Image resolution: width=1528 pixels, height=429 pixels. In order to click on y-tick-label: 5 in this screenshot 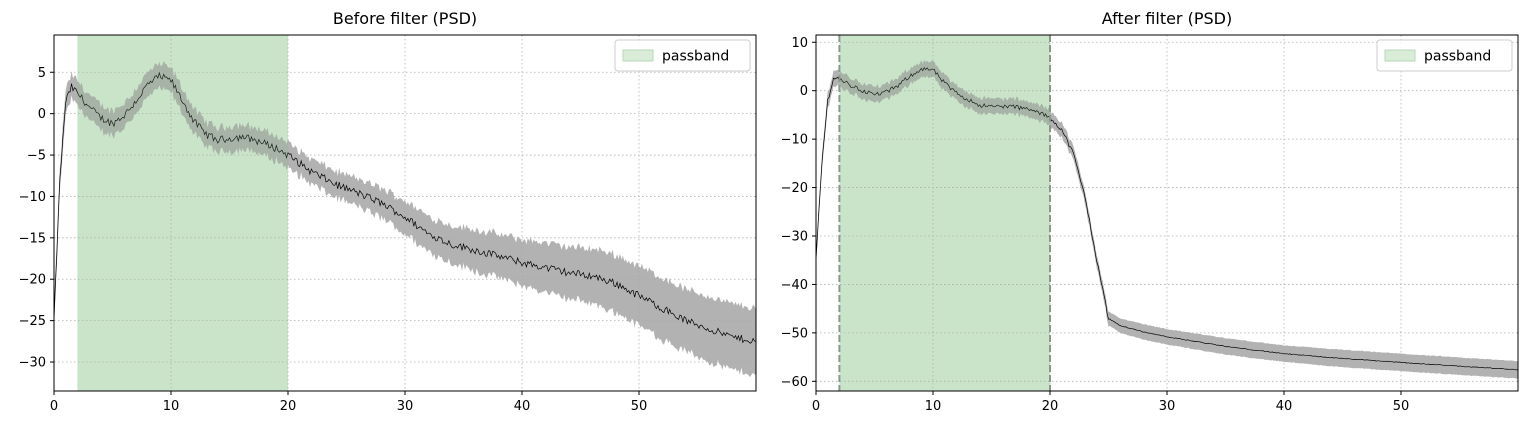, I will do `click(42, 73)`.